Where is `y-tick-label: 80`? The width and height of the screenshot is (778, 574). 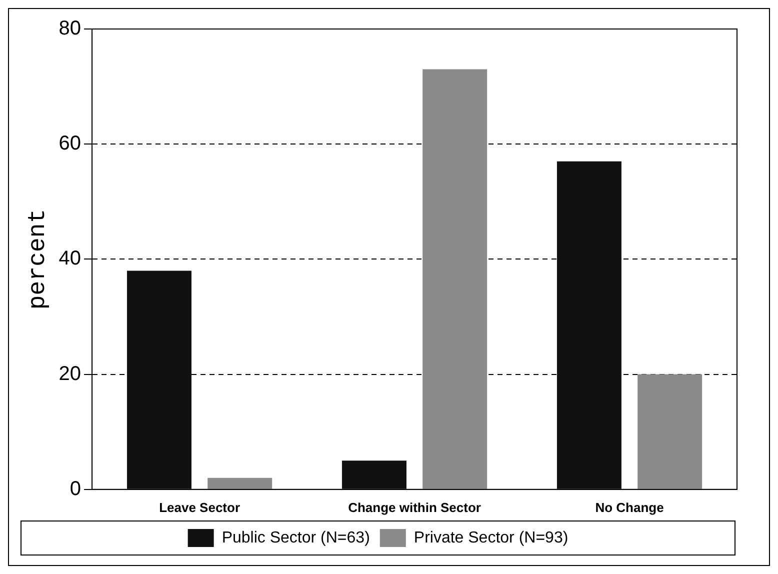 y-tick-label: 80 is located at coordinates (70, 29).